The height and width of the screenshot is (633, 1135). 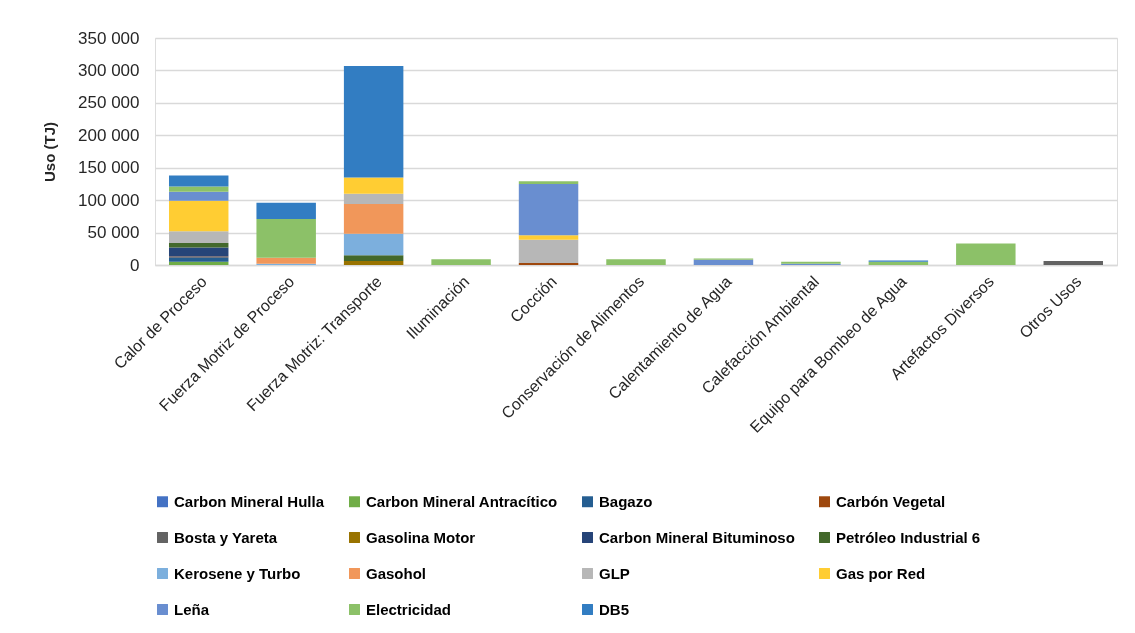 I want to click on legend-label: Kerosene y Turbo, so click(x=237, y=573).